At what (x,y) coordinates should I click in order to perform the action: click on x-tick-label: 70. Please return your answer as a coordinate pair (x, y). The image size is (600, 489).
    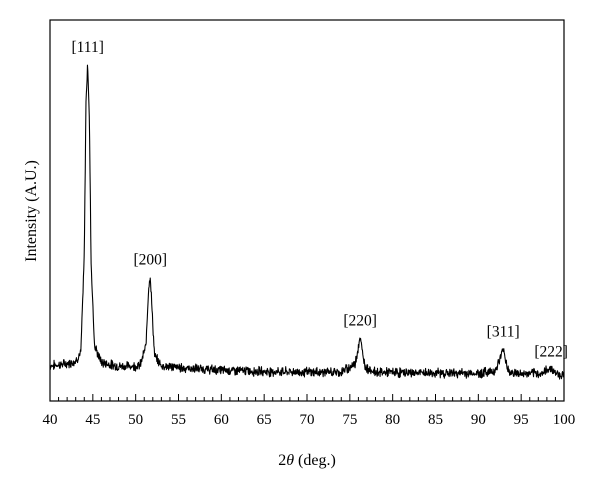
    Looking at the image, I should click on (307, 420).